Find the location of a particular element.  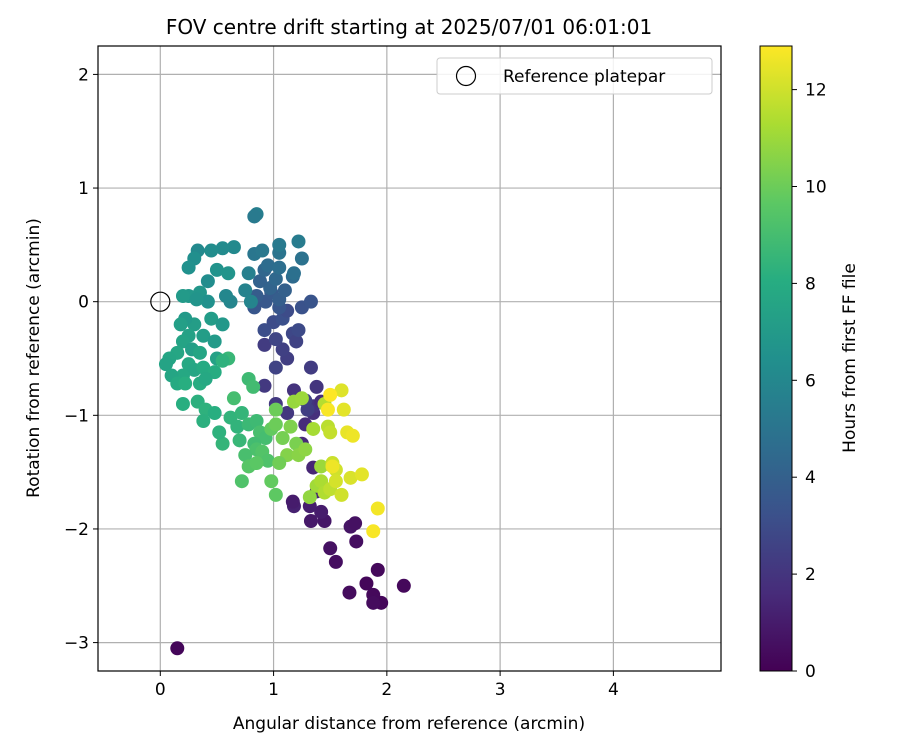

colorbar: 0 2 4 6 8 10 12 Hours from first FF file is located at coordinates (809, 363).